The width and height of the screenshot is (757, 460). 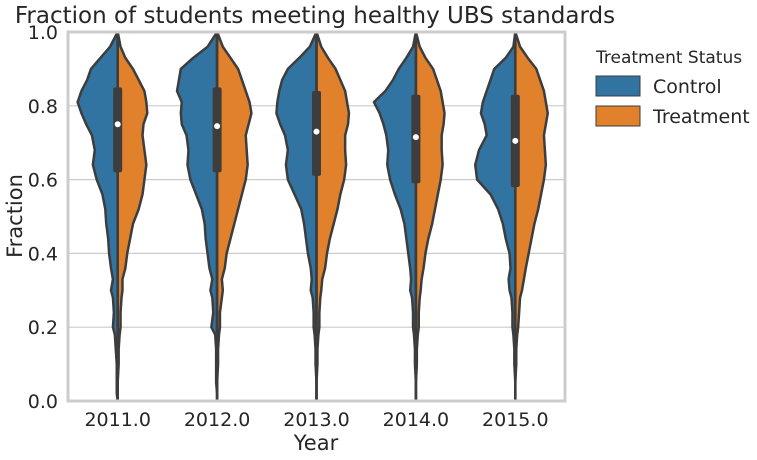 I want to click on x-tick-labels: 2011.0 2012.0 2013.0 2014.0 2015.0, so click(x=316, y=420).